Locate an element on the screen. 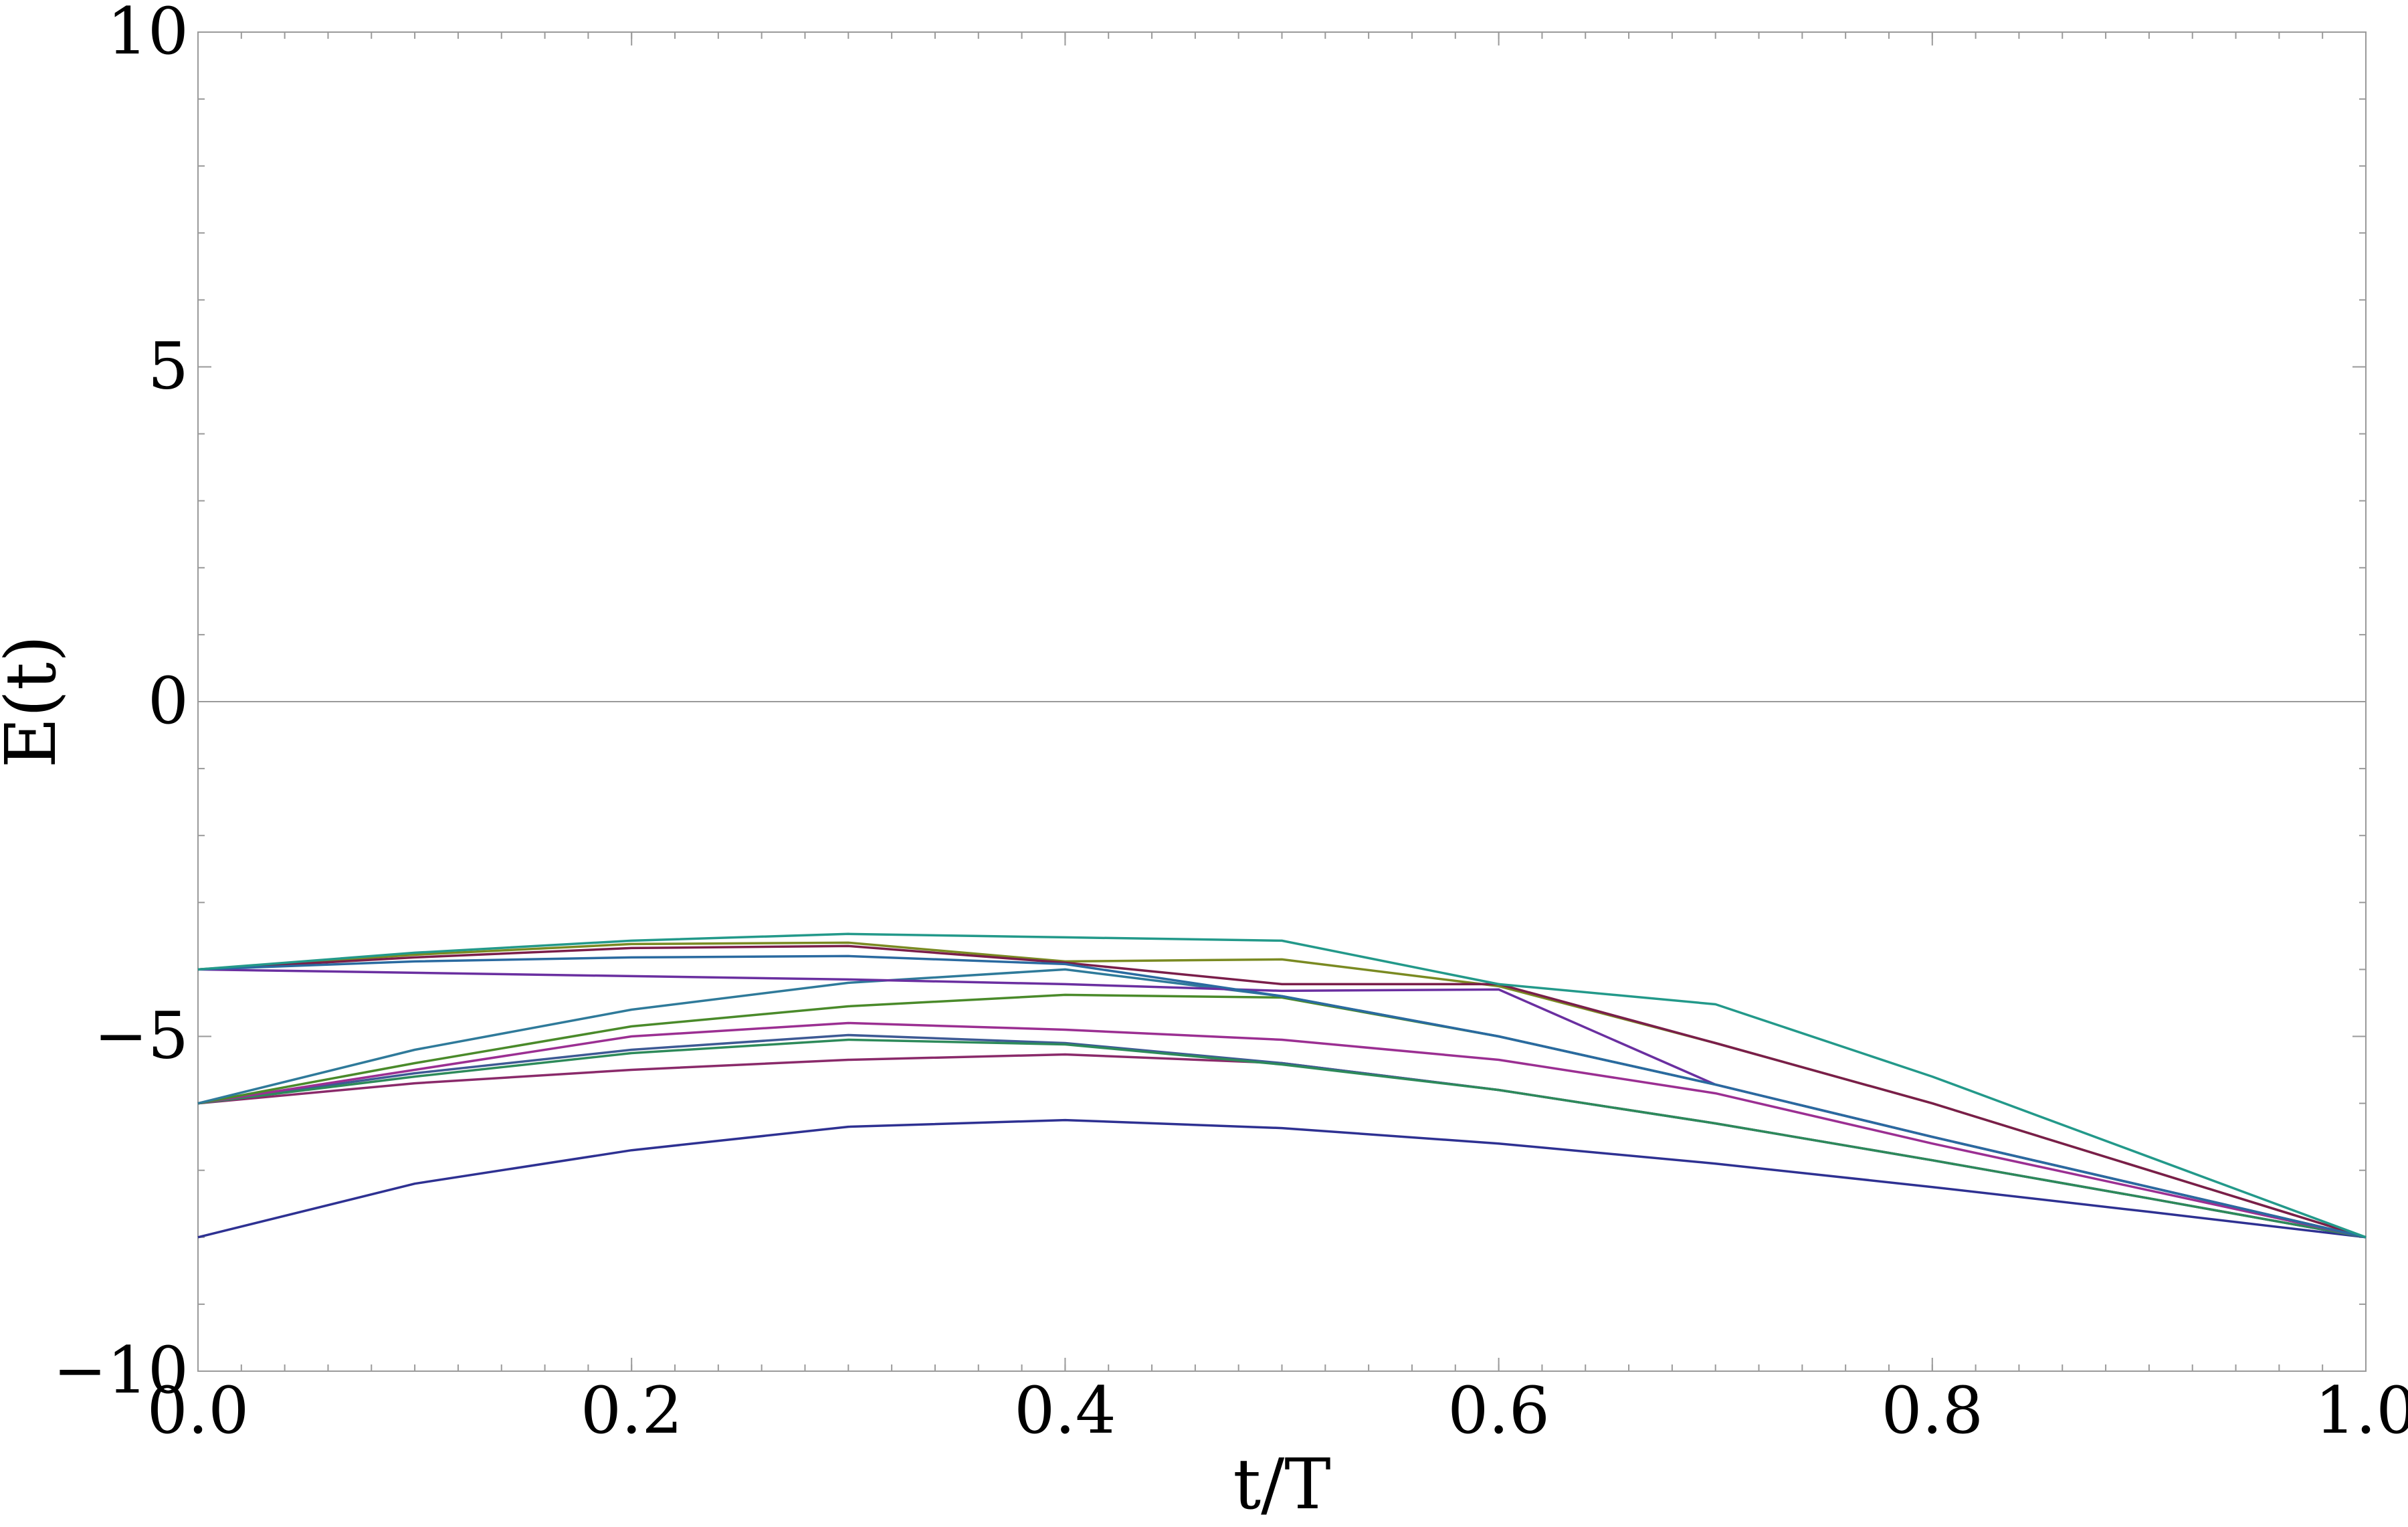 This screenshot has width=2408, height=1527. y-tick-label: 0 is located at coordinates (168, 701).